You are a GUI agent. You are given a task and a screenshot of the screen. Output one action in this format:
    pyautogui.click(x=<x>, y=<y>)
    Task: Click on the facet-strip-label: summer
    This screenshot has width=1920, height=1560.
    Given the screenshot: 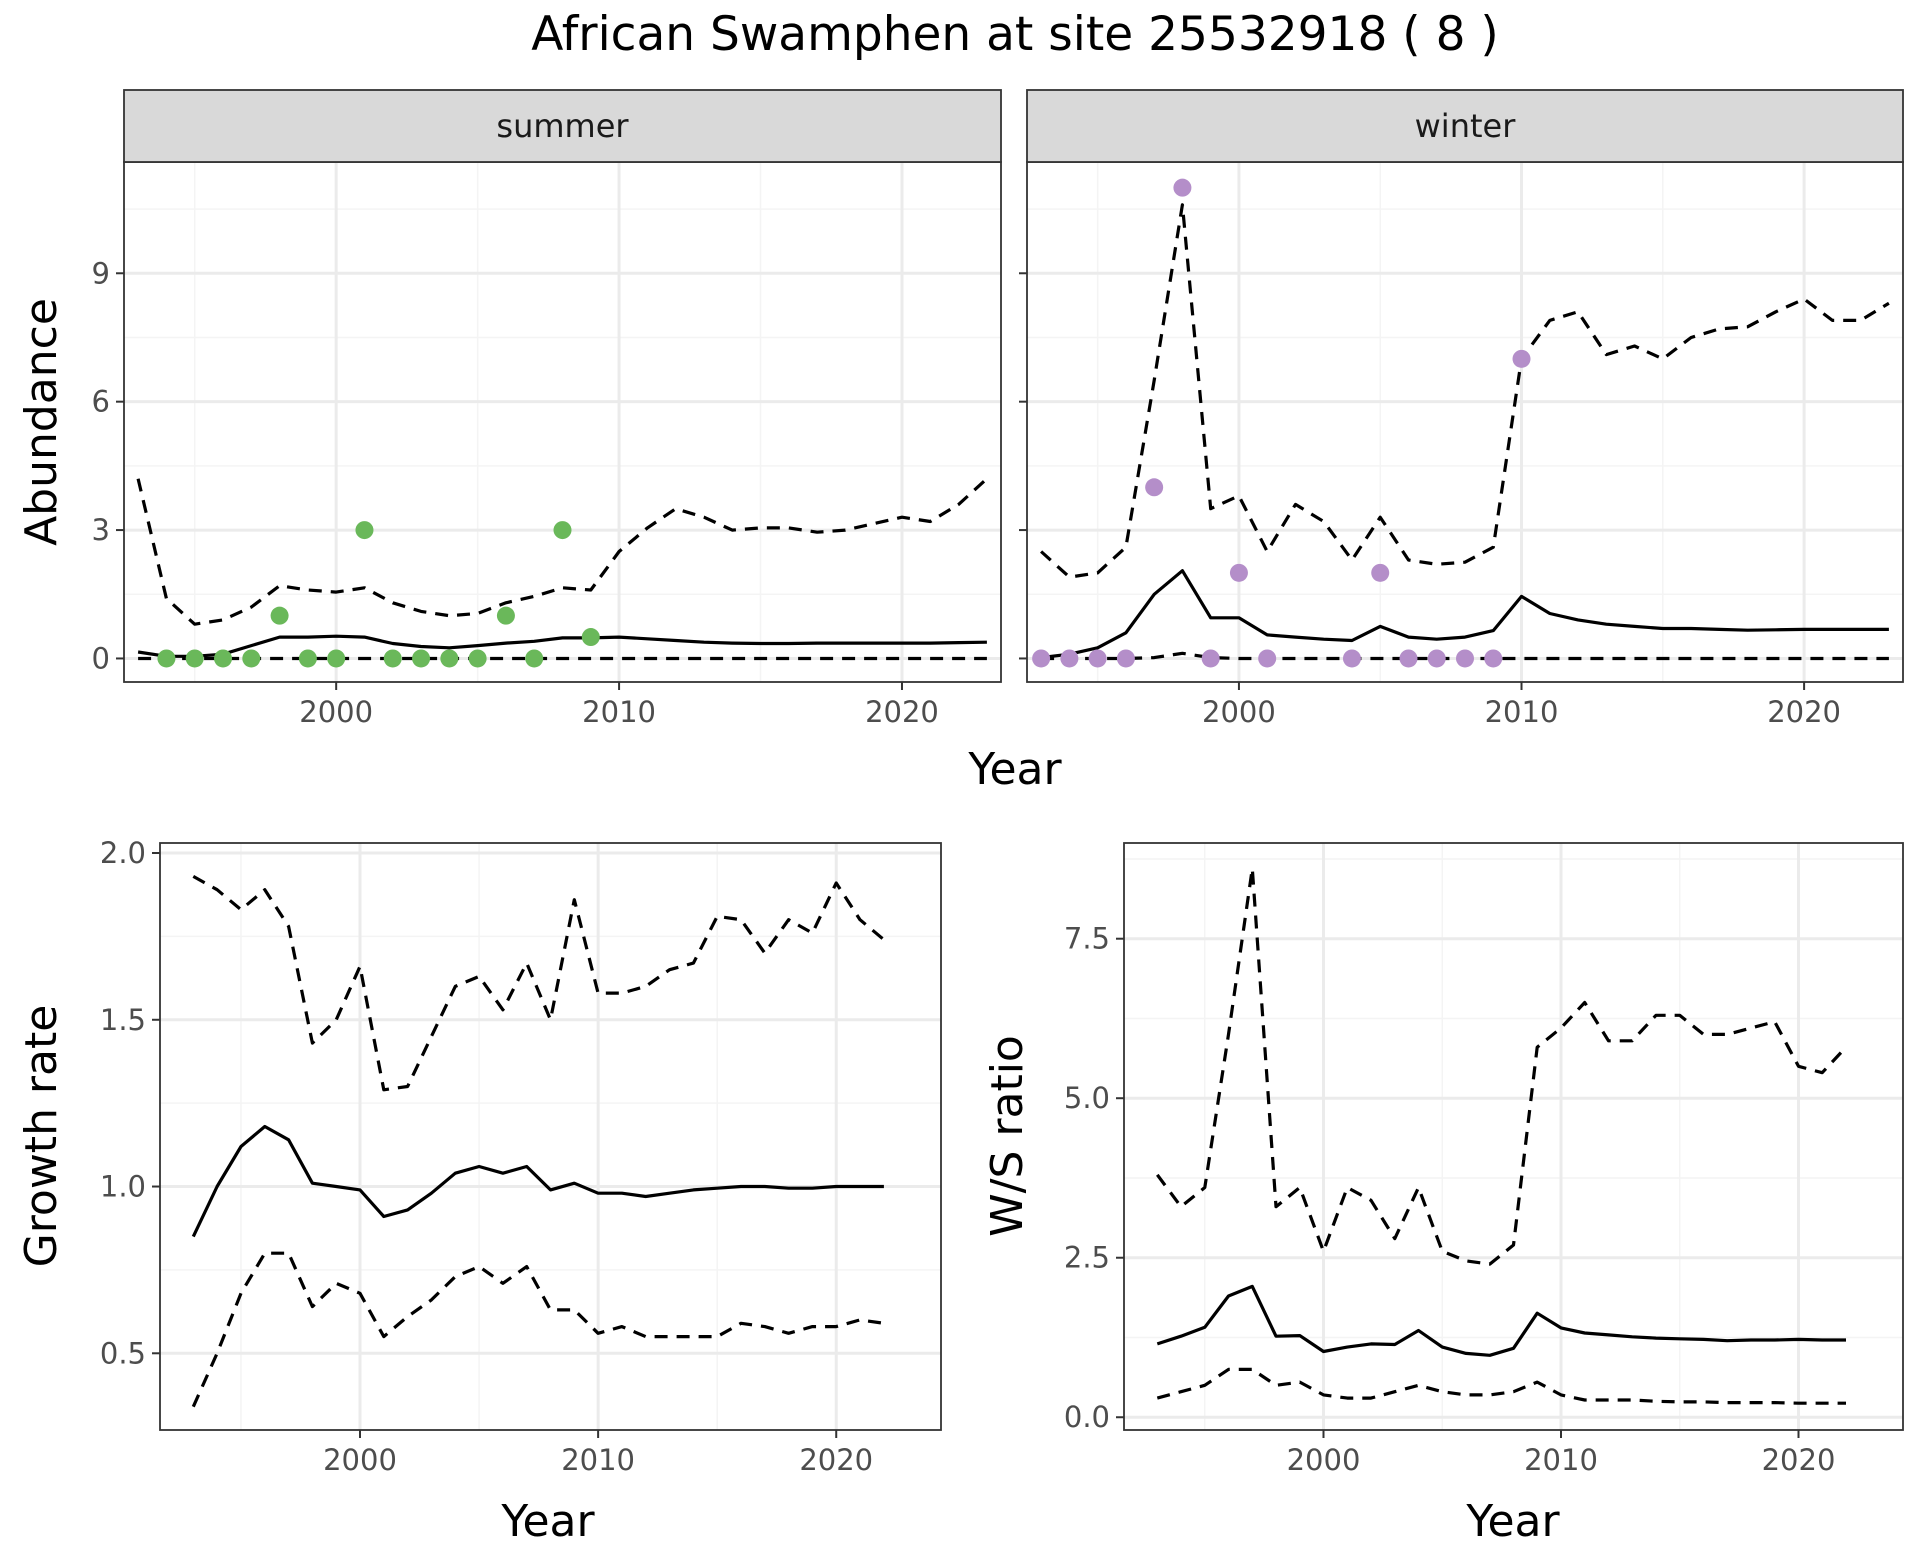 What is the action you would take?
    pyautogui.click(x=562, y=126)
    